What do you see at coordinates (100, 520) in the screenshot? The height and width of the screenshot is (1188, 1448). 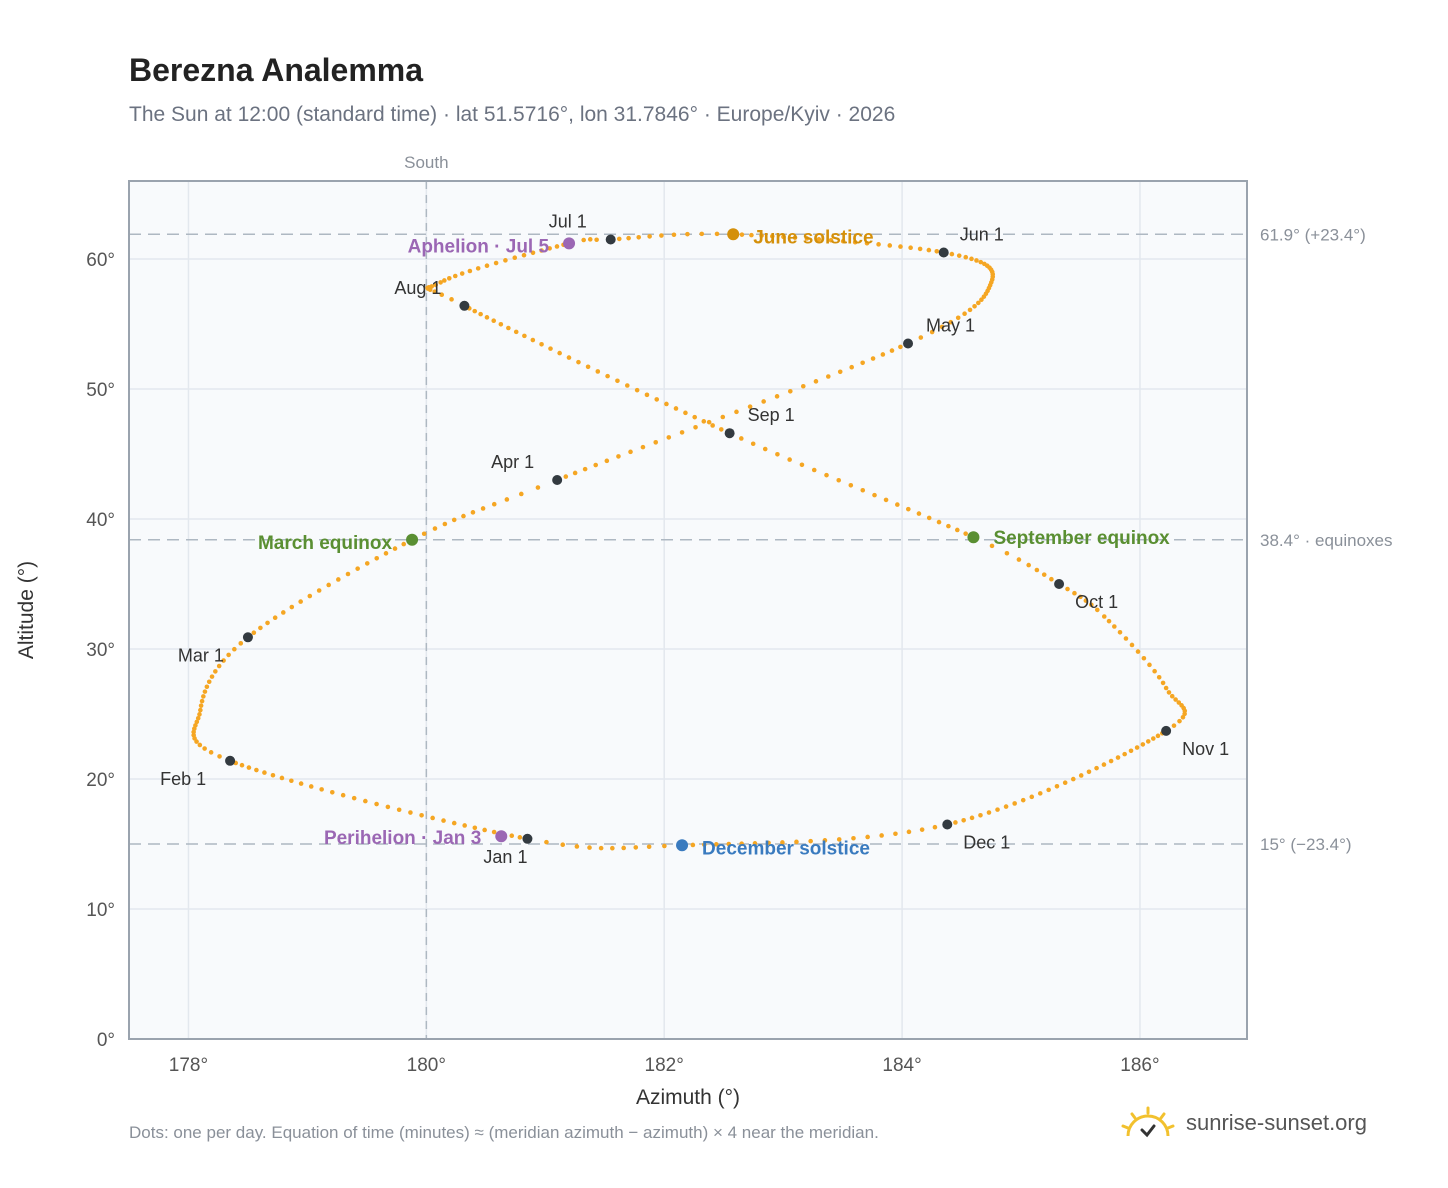 I see `y-tick-label: 40°` at bounding box center [100, 520].